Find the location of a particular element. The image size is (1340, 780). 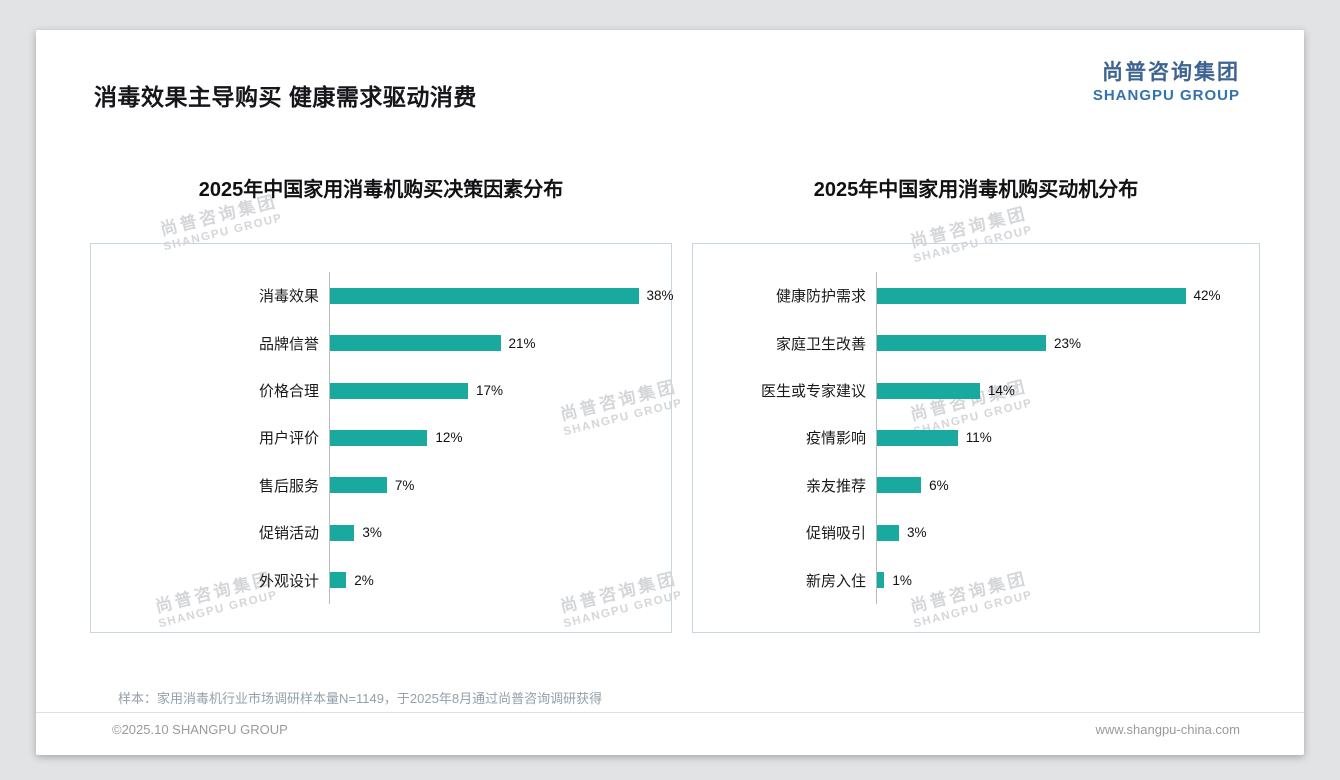

bar-row: 消毒效果 38% is located at coordinates (382, 296).